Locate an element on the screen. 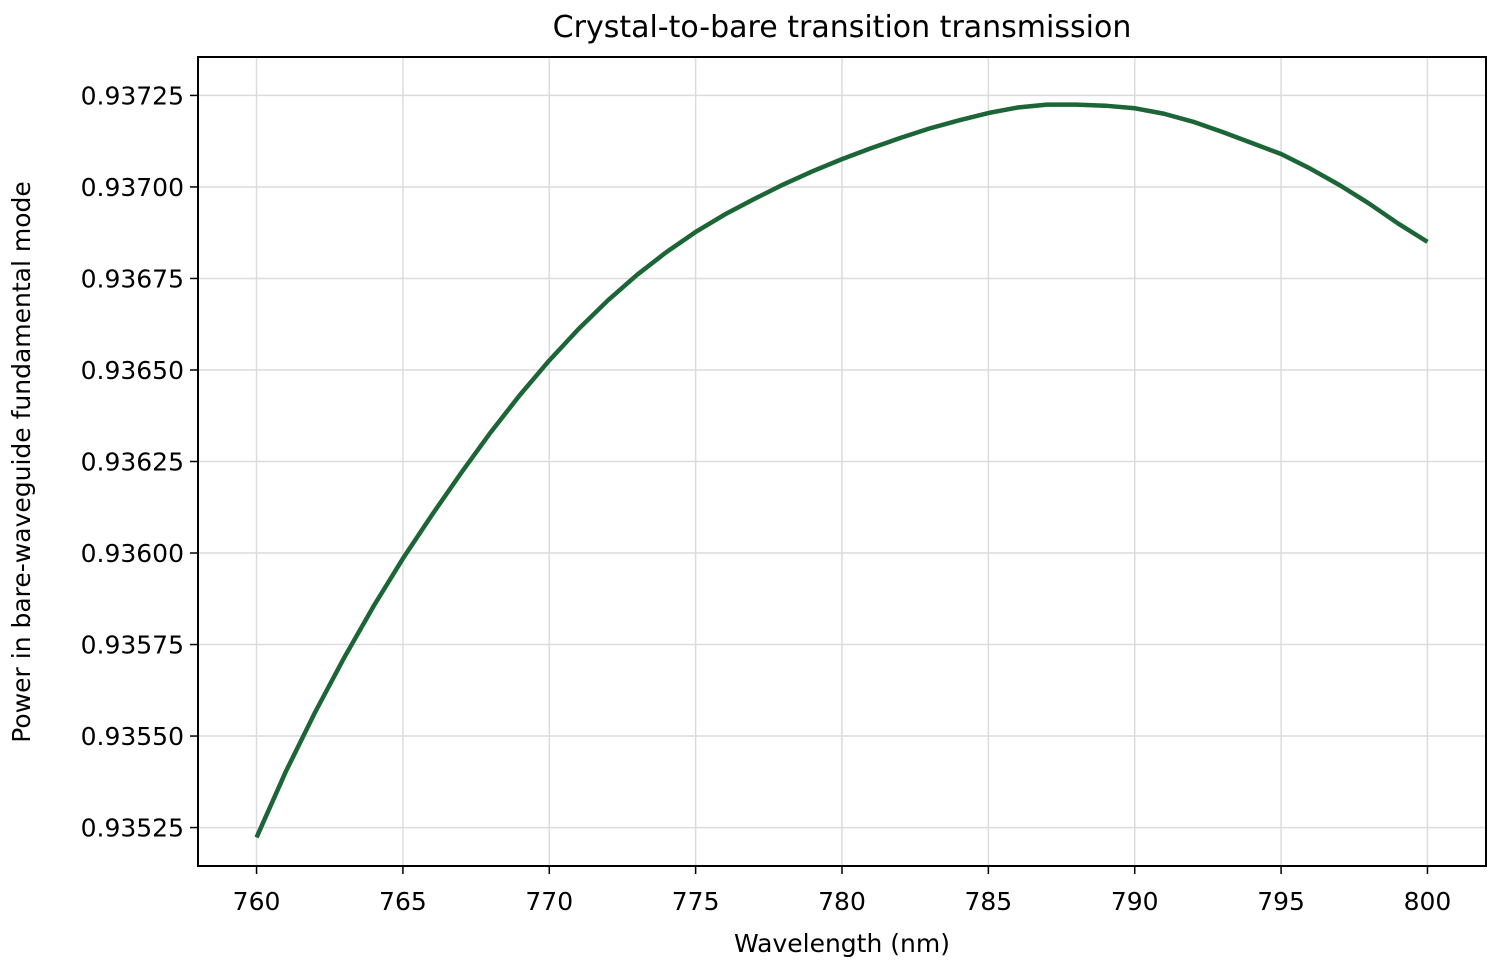  y-tick-label: 0.93525 is located at coordinates (132, 828).